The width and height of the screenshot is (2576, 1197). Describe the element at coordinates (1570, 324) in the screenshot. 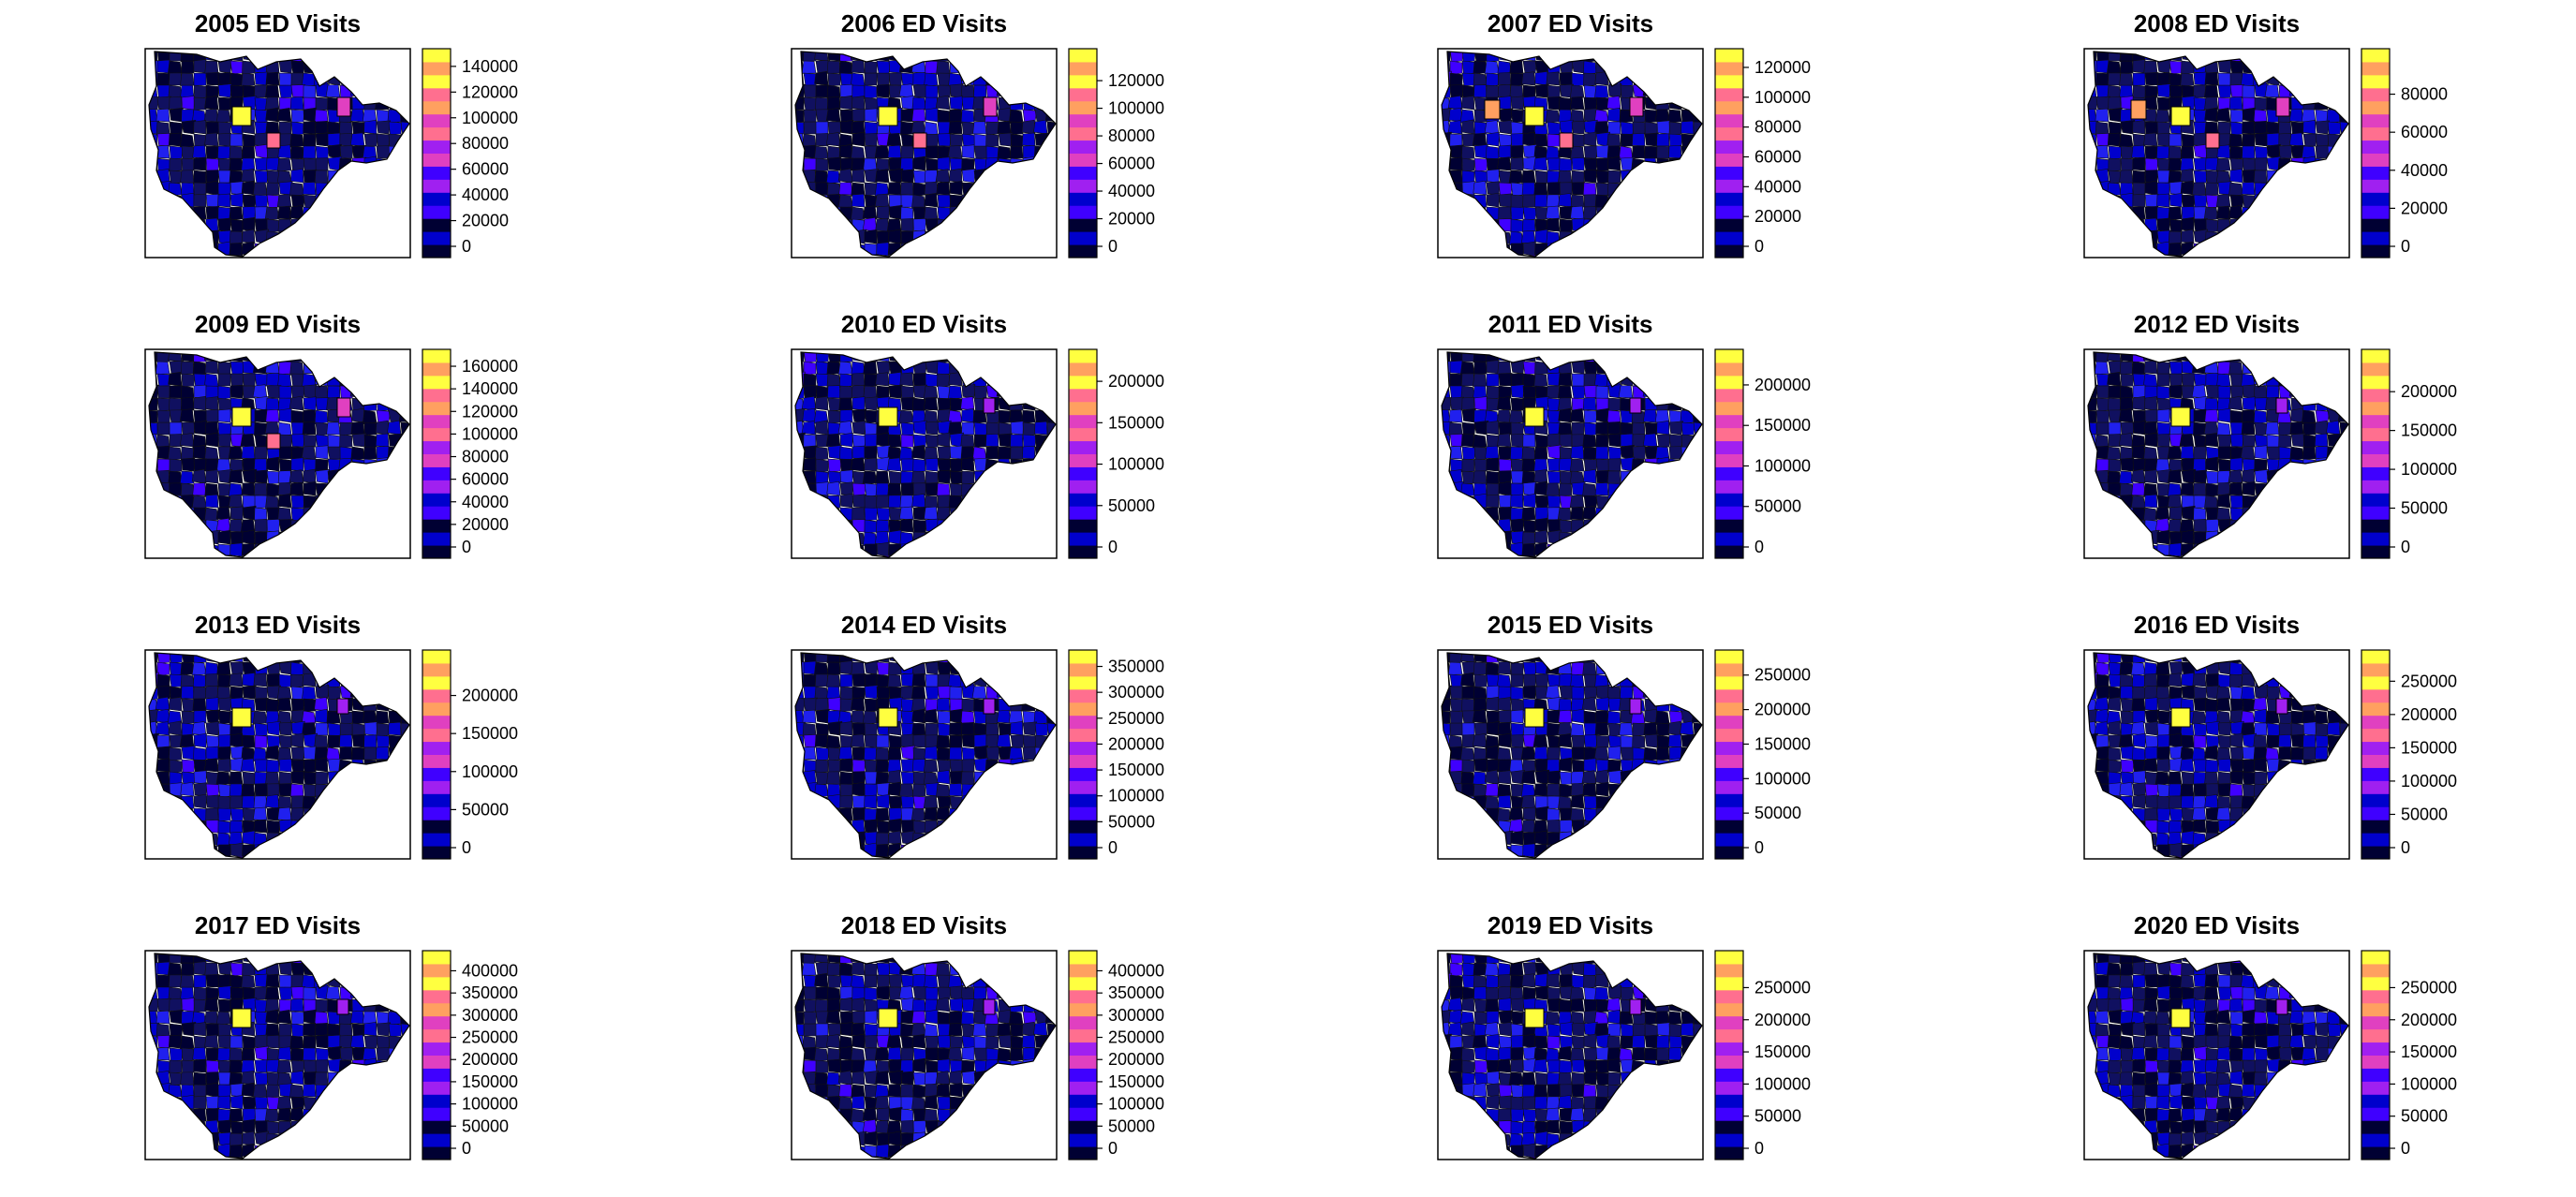

I see `panel-title: 2011 ED Visits` at that location.